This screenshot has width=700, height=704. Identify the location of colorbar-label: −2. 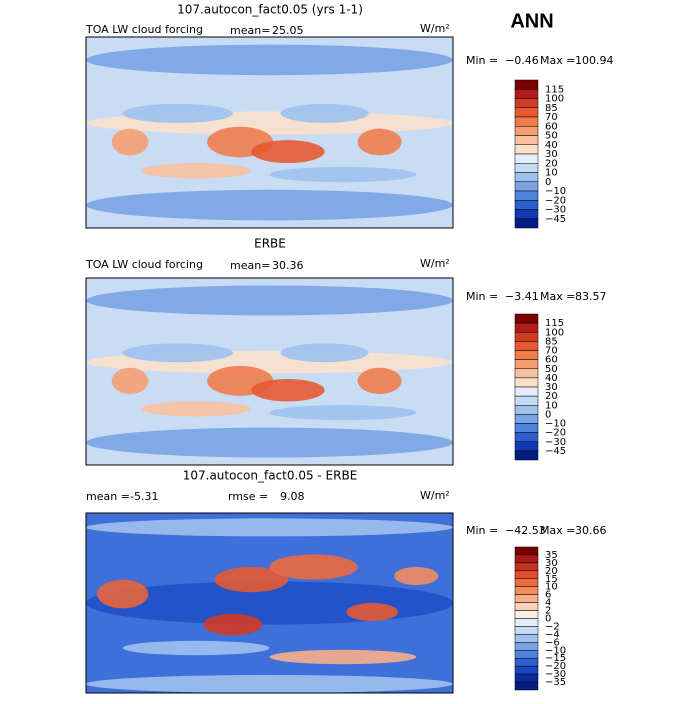
(552, 626).